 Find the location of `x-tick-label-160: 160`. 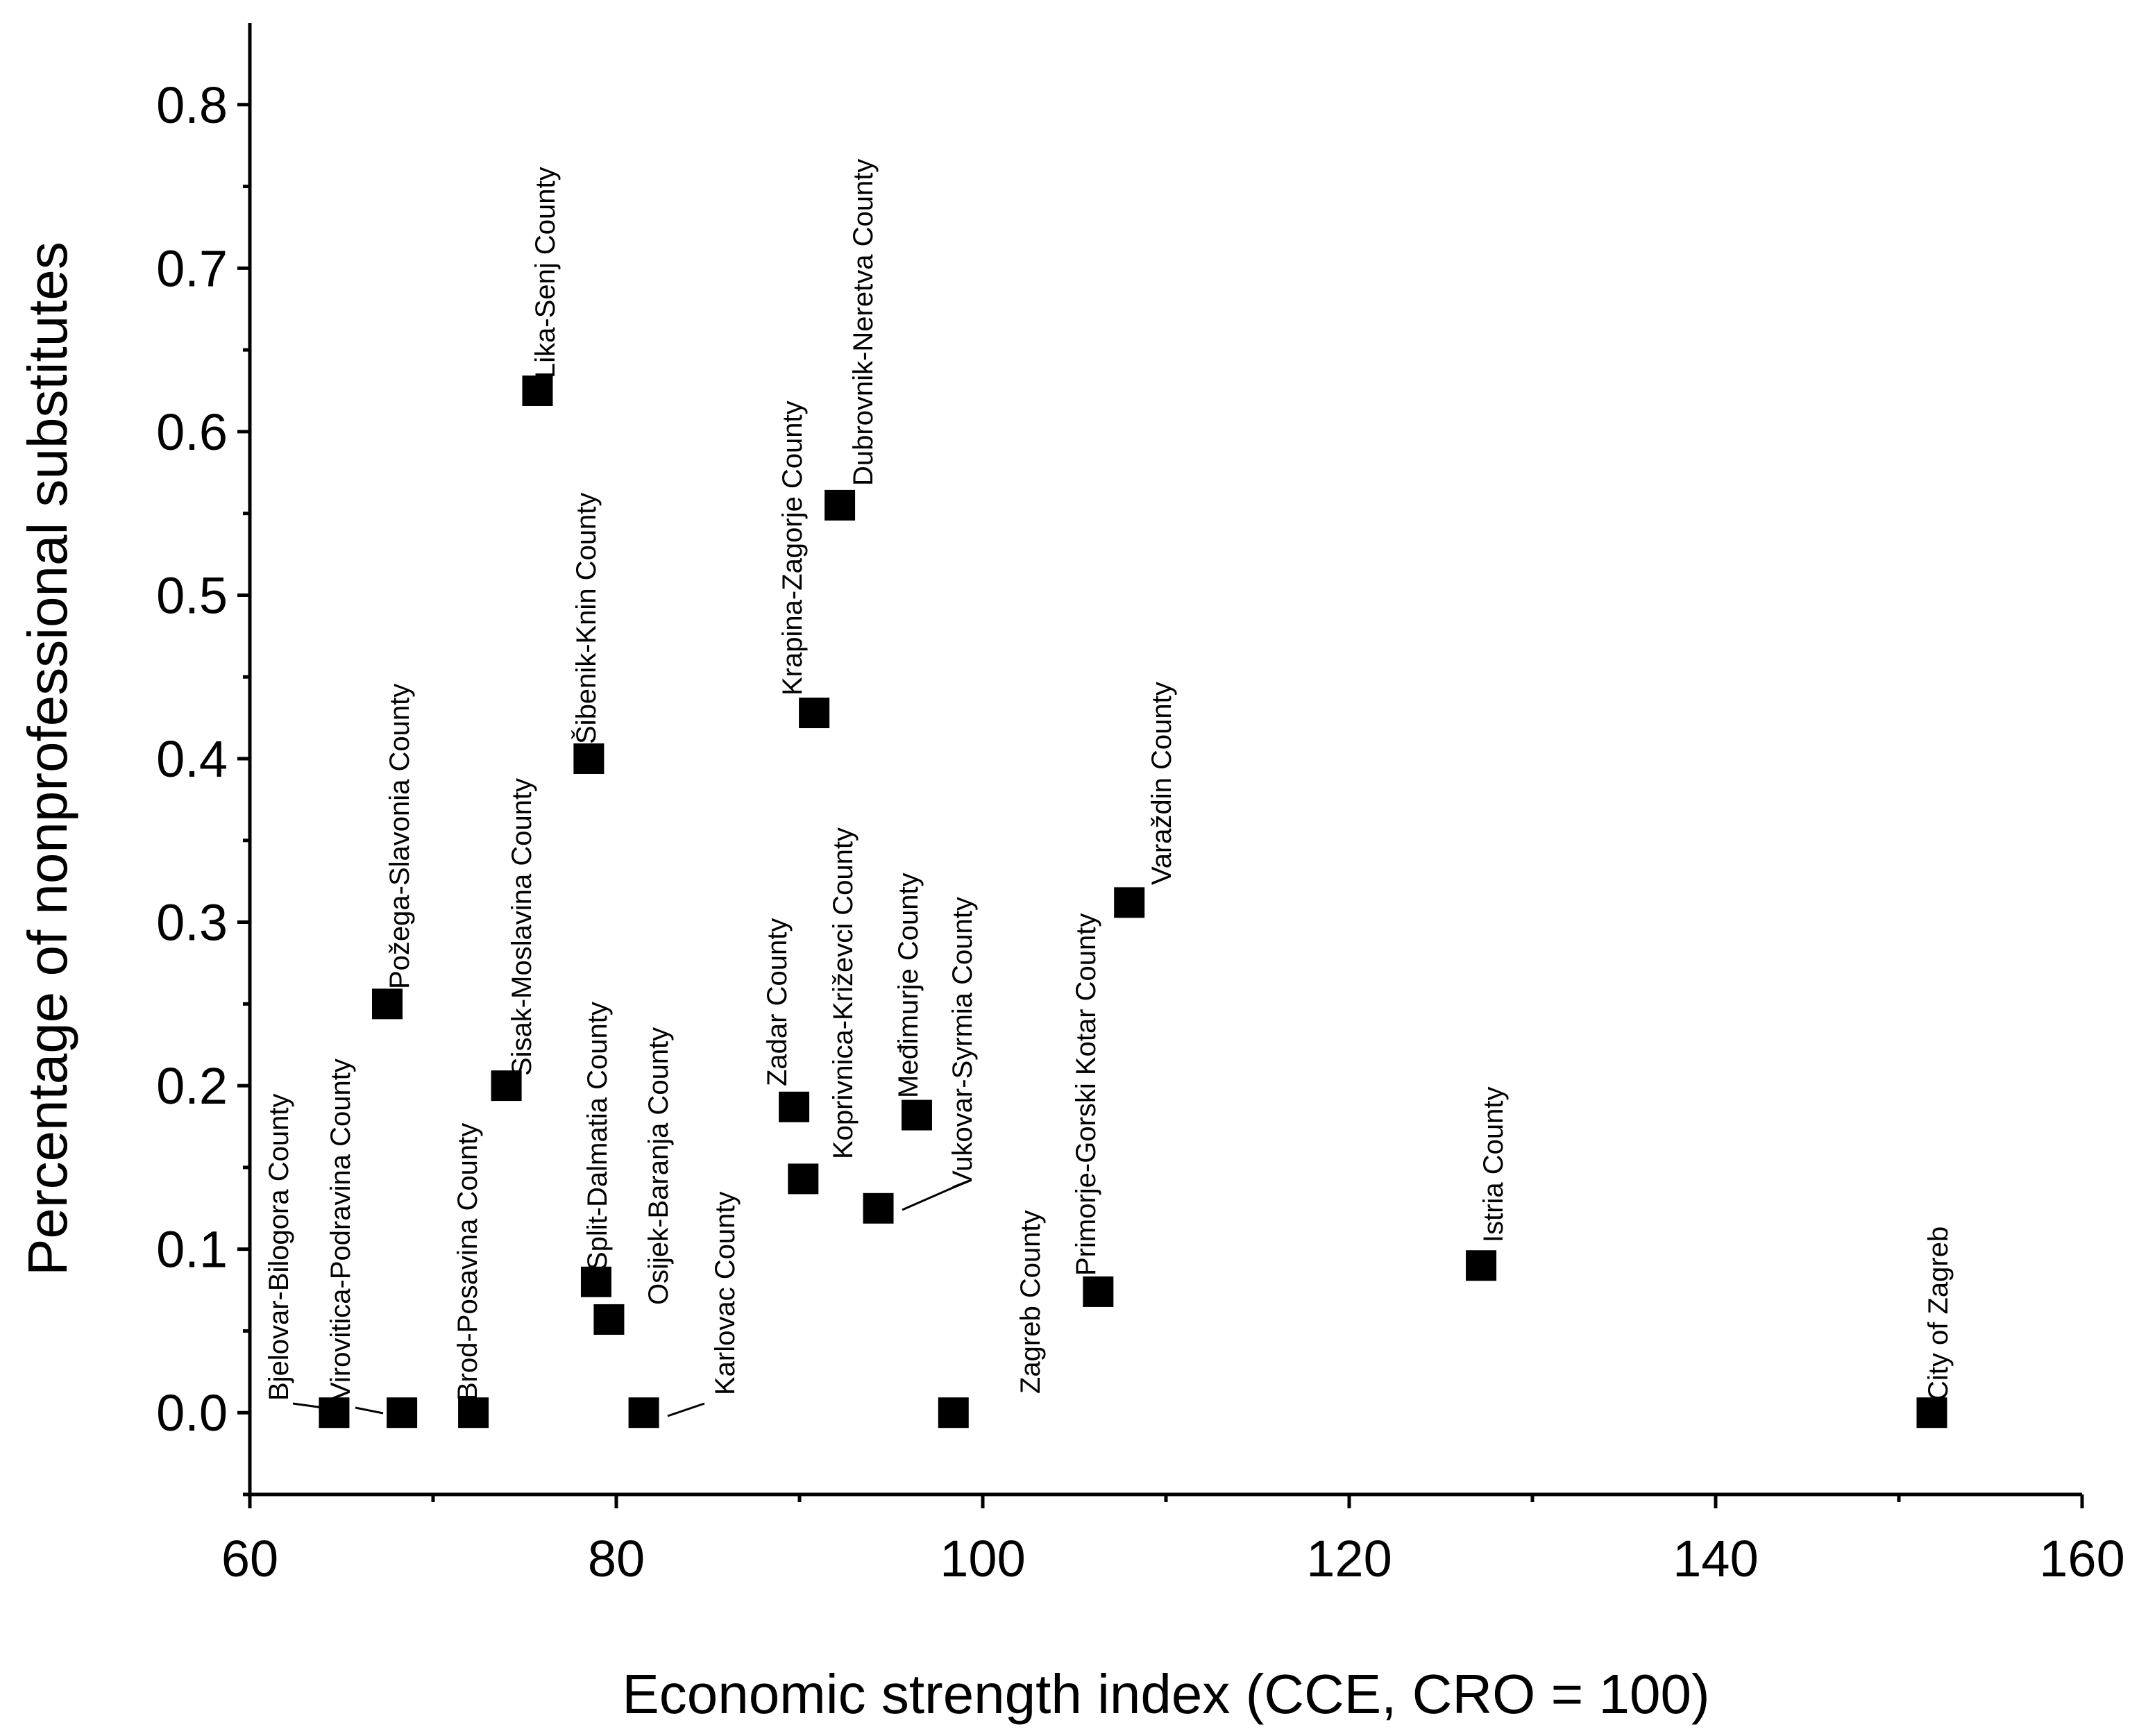

x-tick-label-160: 160 is located at coordinates (2082, 1558).